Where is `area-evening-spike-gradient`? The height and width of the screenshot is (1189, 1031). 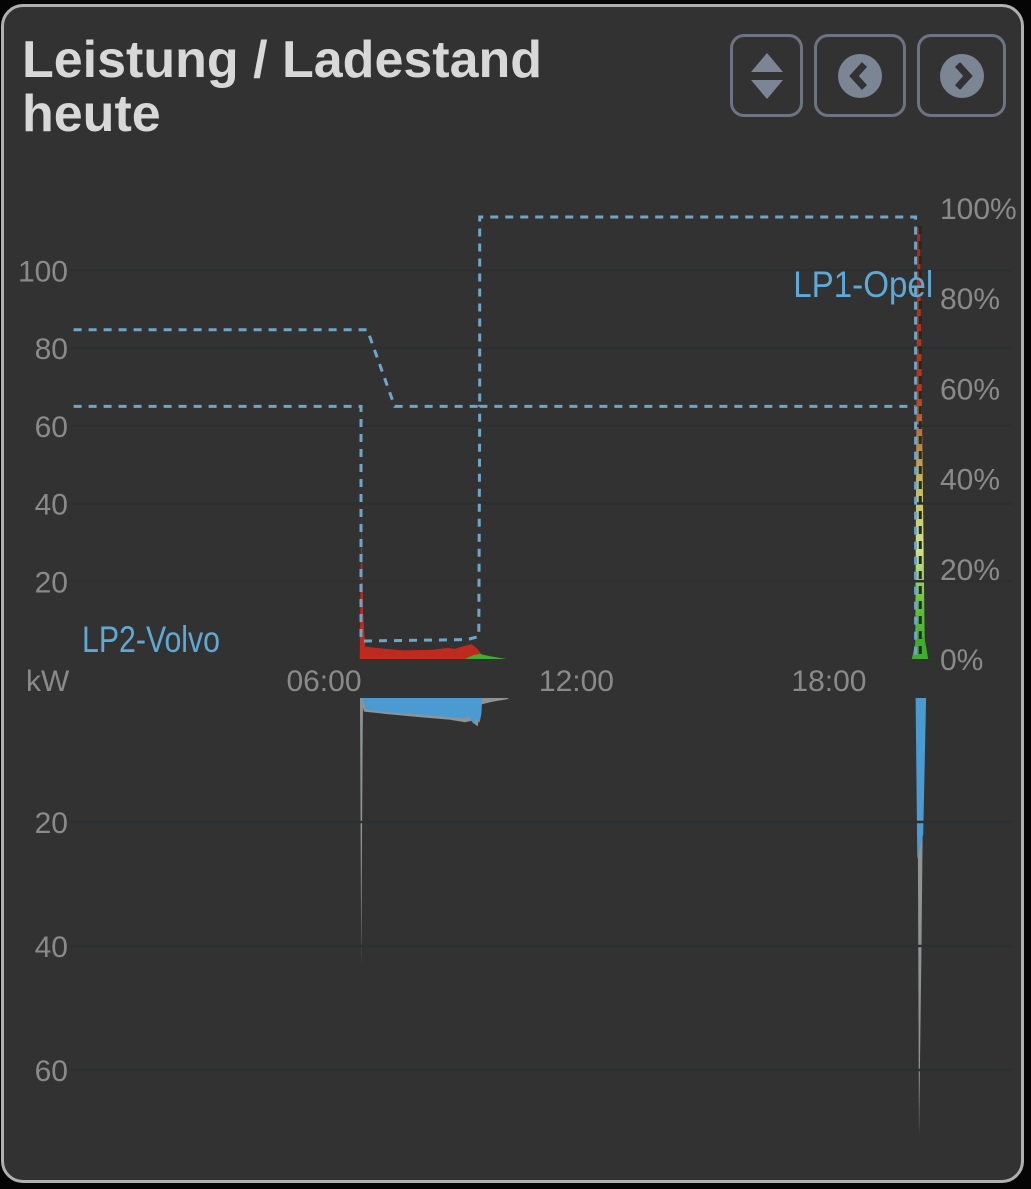 area-evening-spike-gradient is located at coordinates (920, 443).